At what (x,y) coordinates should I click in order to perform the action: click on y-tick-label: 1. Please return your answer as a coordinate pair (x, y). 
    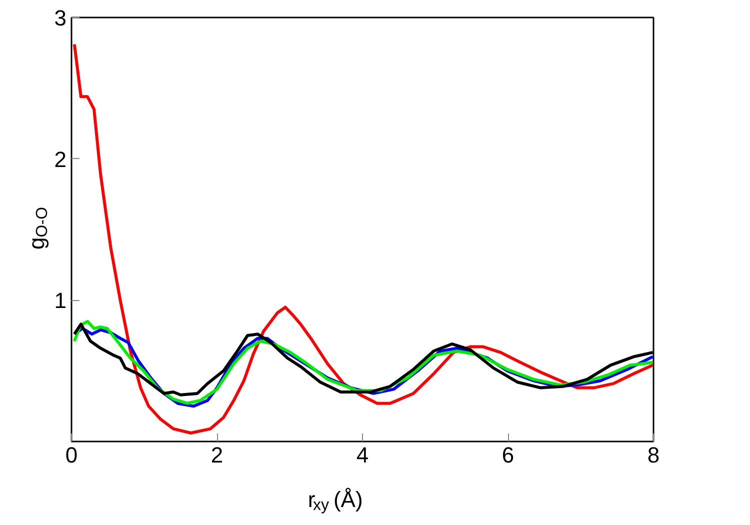
    Looking at the image, I should click on (60, 301).